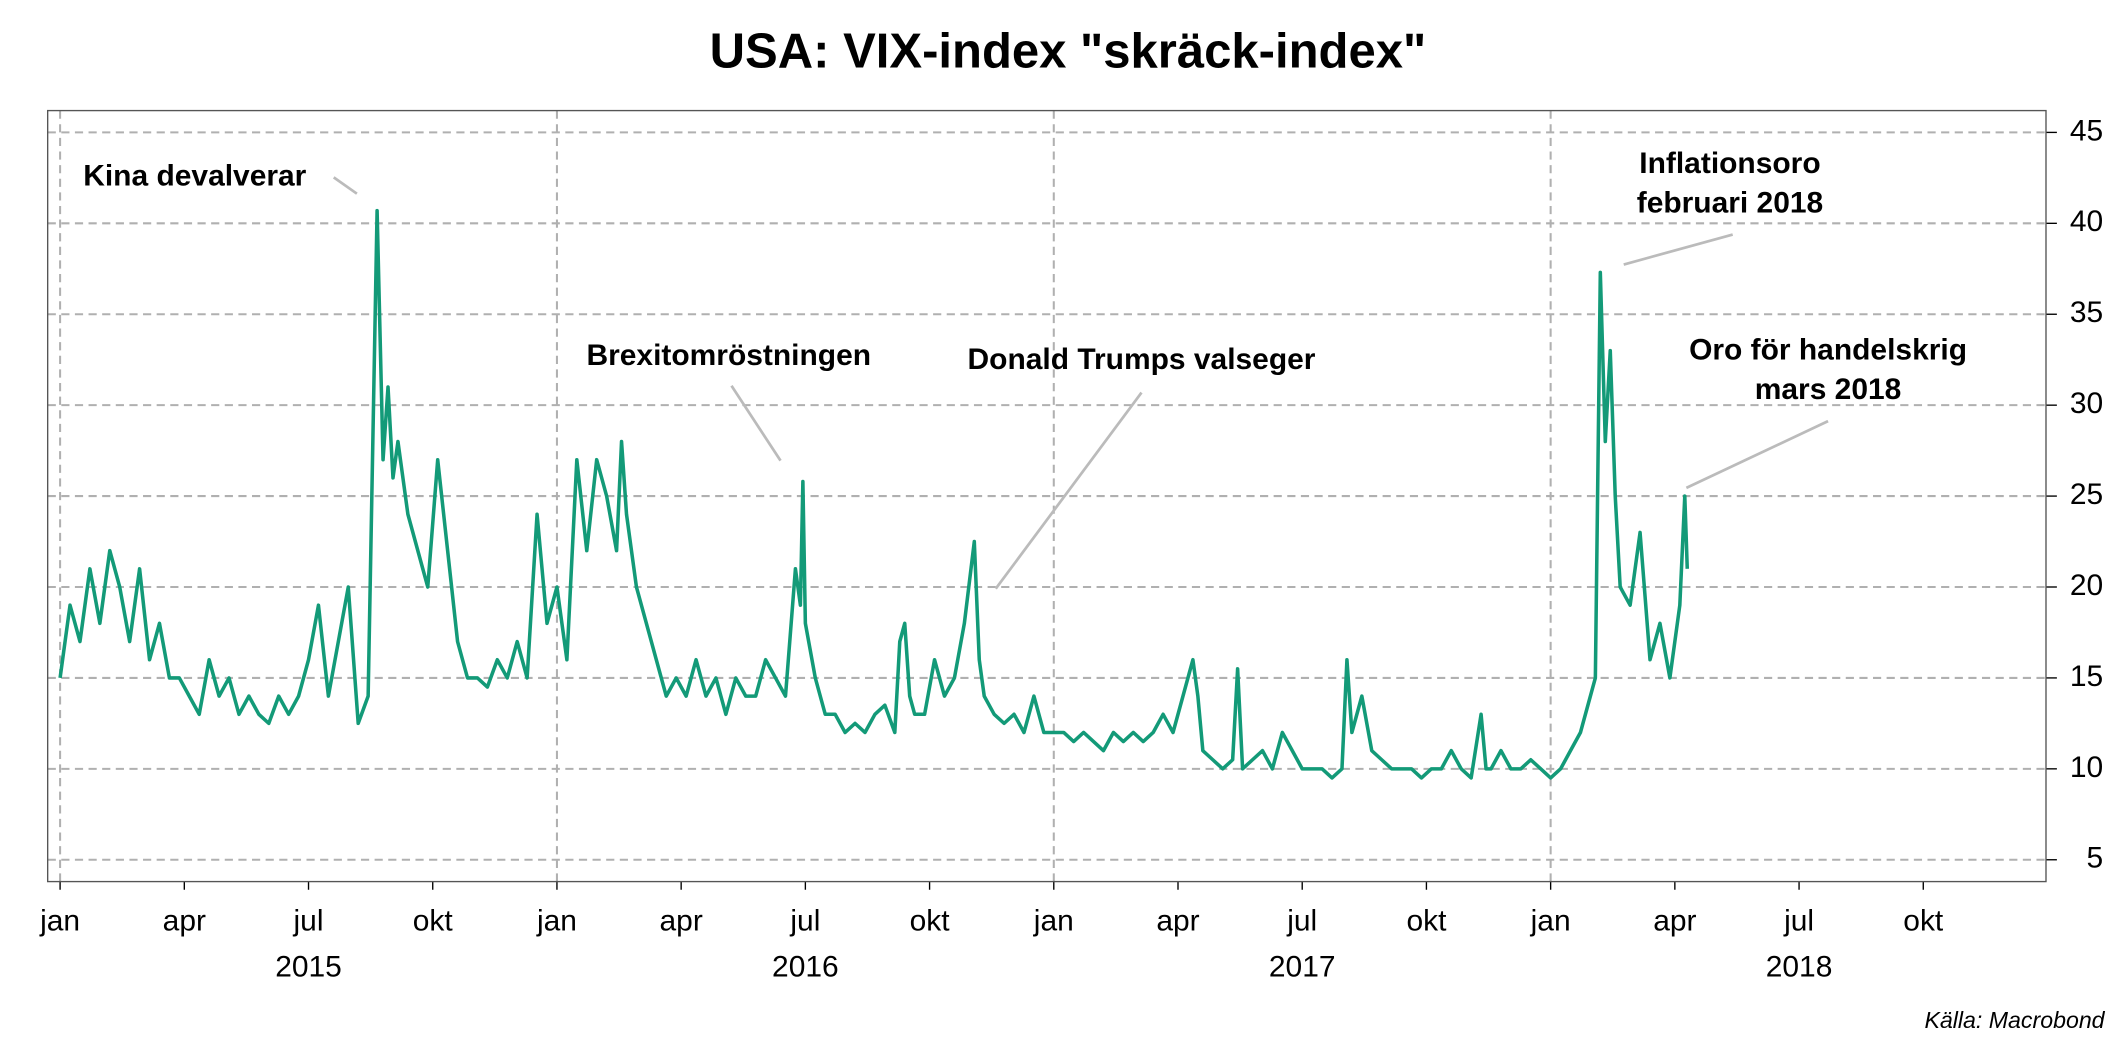  What do you see at coordinates (1828, 350) in the screenshot?
I see `annotation: Oro för handelskrig` at bounding box center [1828, 350].